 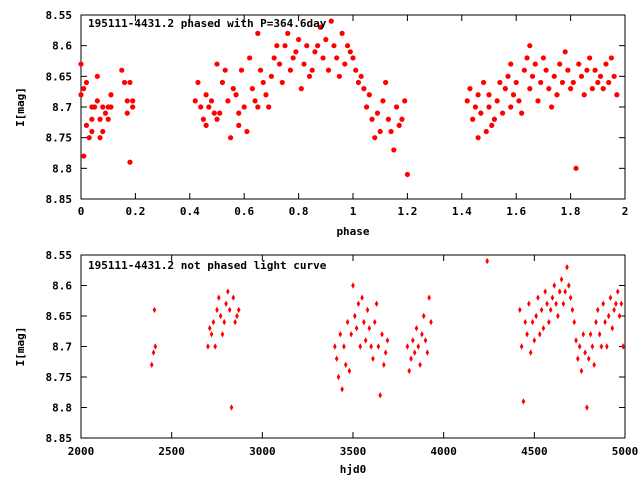 I want to click on phased-x-tick-label: 1.6, so click(x=516, y=211).